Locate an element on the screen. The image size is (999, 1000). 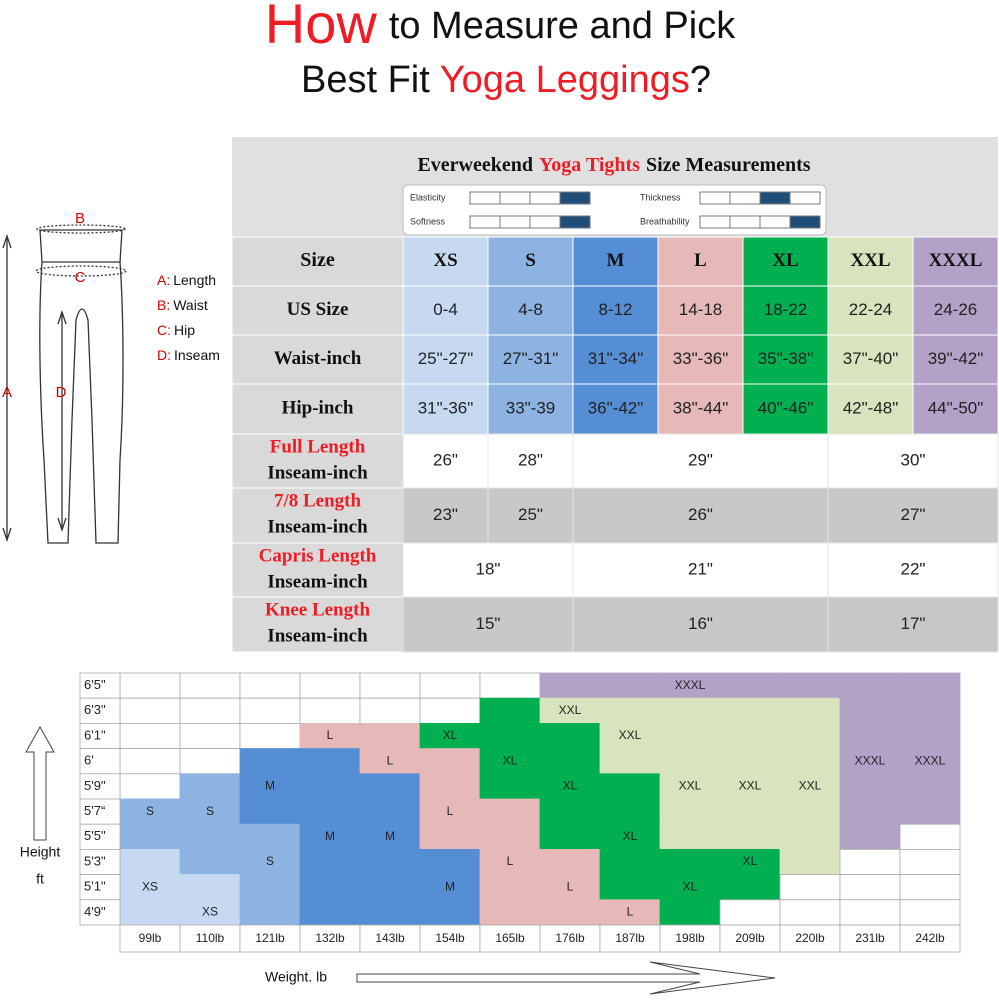
weight-label: 242lb is located at coordinates (930, 938).